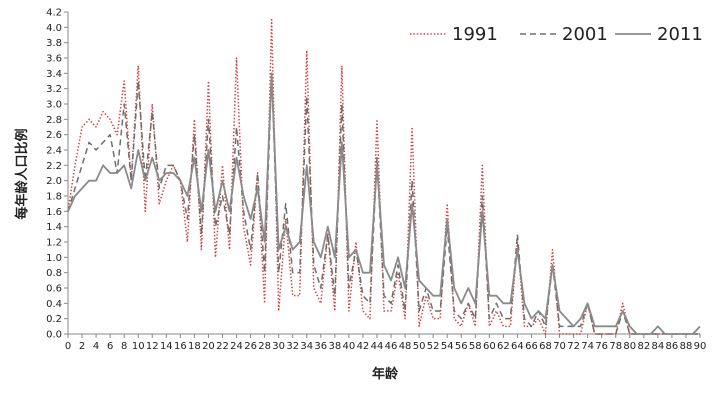  I want to click on x-tick-label: 24, so click(236, 346).